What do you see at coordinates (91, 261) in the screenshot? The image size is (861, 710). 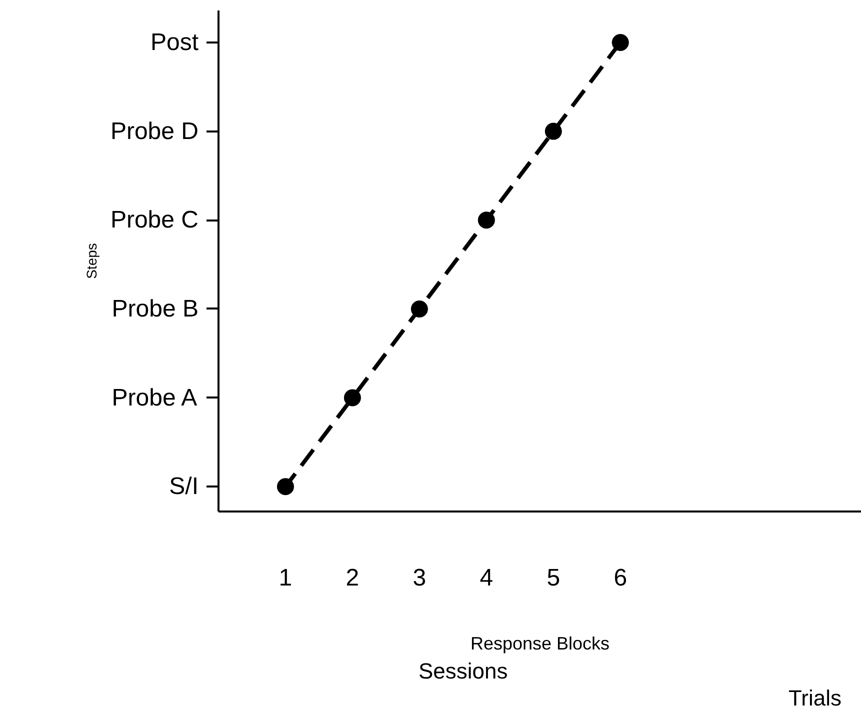 I see `y-axis-title: Steps` at bounding box center [91, 261].